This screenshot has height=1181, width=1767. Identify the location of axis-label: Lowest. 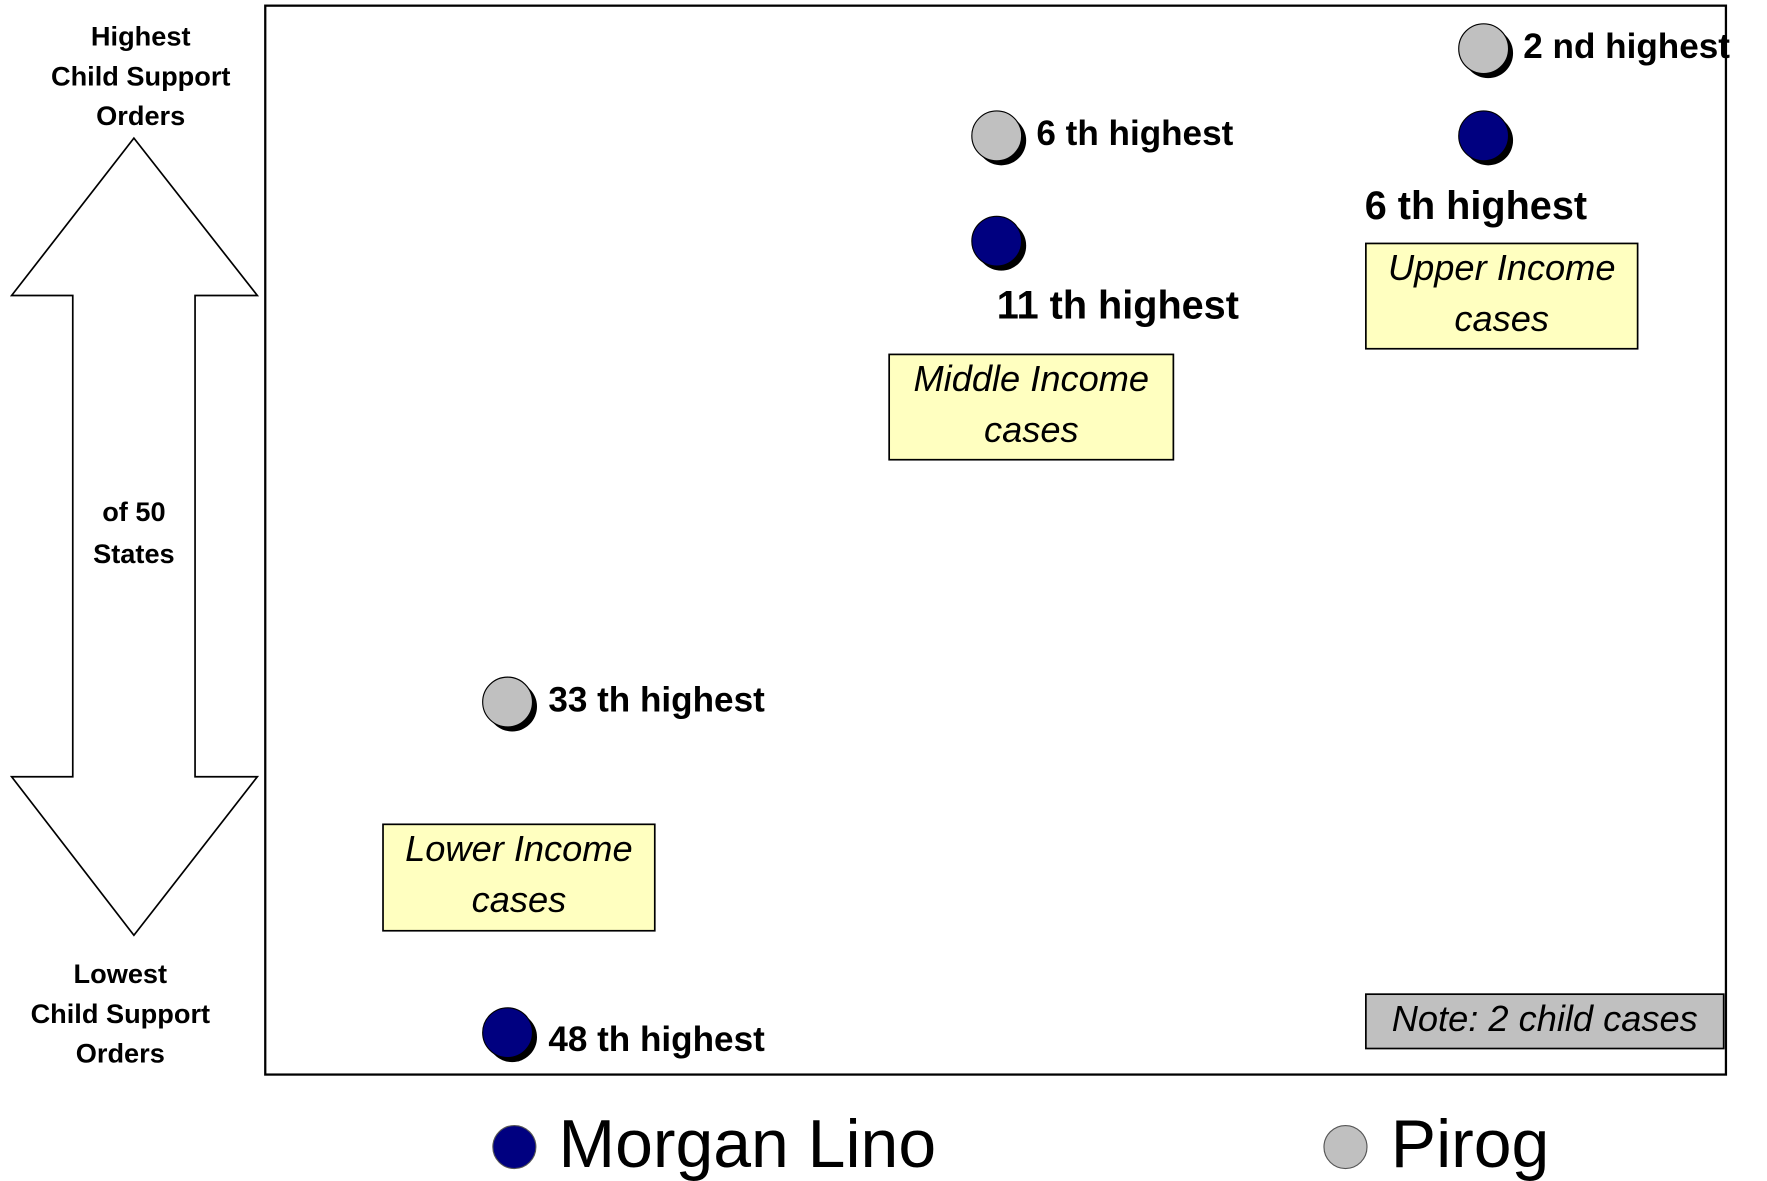
(121, 973).